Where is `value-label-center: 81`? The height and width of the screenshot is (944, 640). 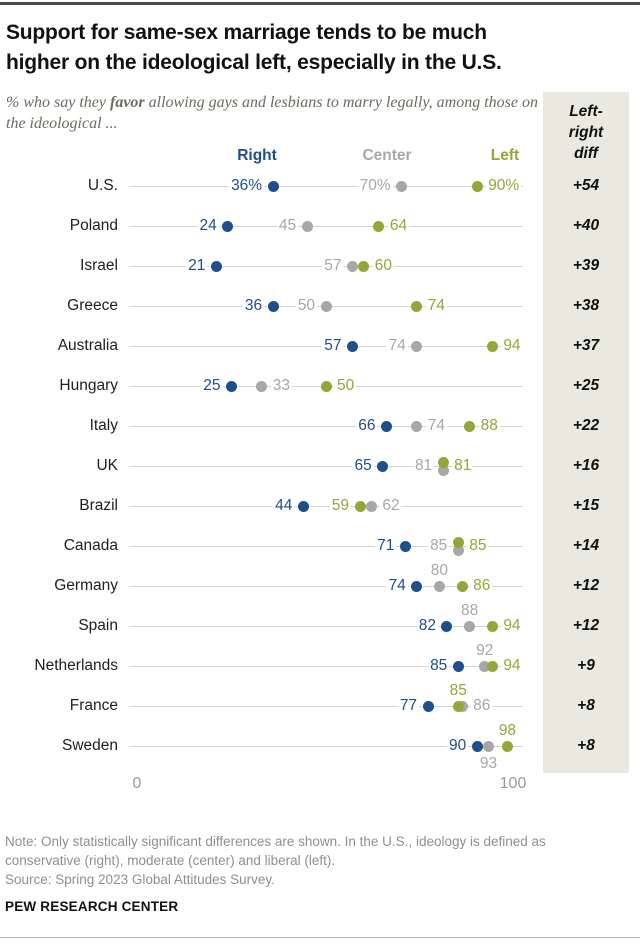 value-label-center: 81 is located at coordinates (423, 466).